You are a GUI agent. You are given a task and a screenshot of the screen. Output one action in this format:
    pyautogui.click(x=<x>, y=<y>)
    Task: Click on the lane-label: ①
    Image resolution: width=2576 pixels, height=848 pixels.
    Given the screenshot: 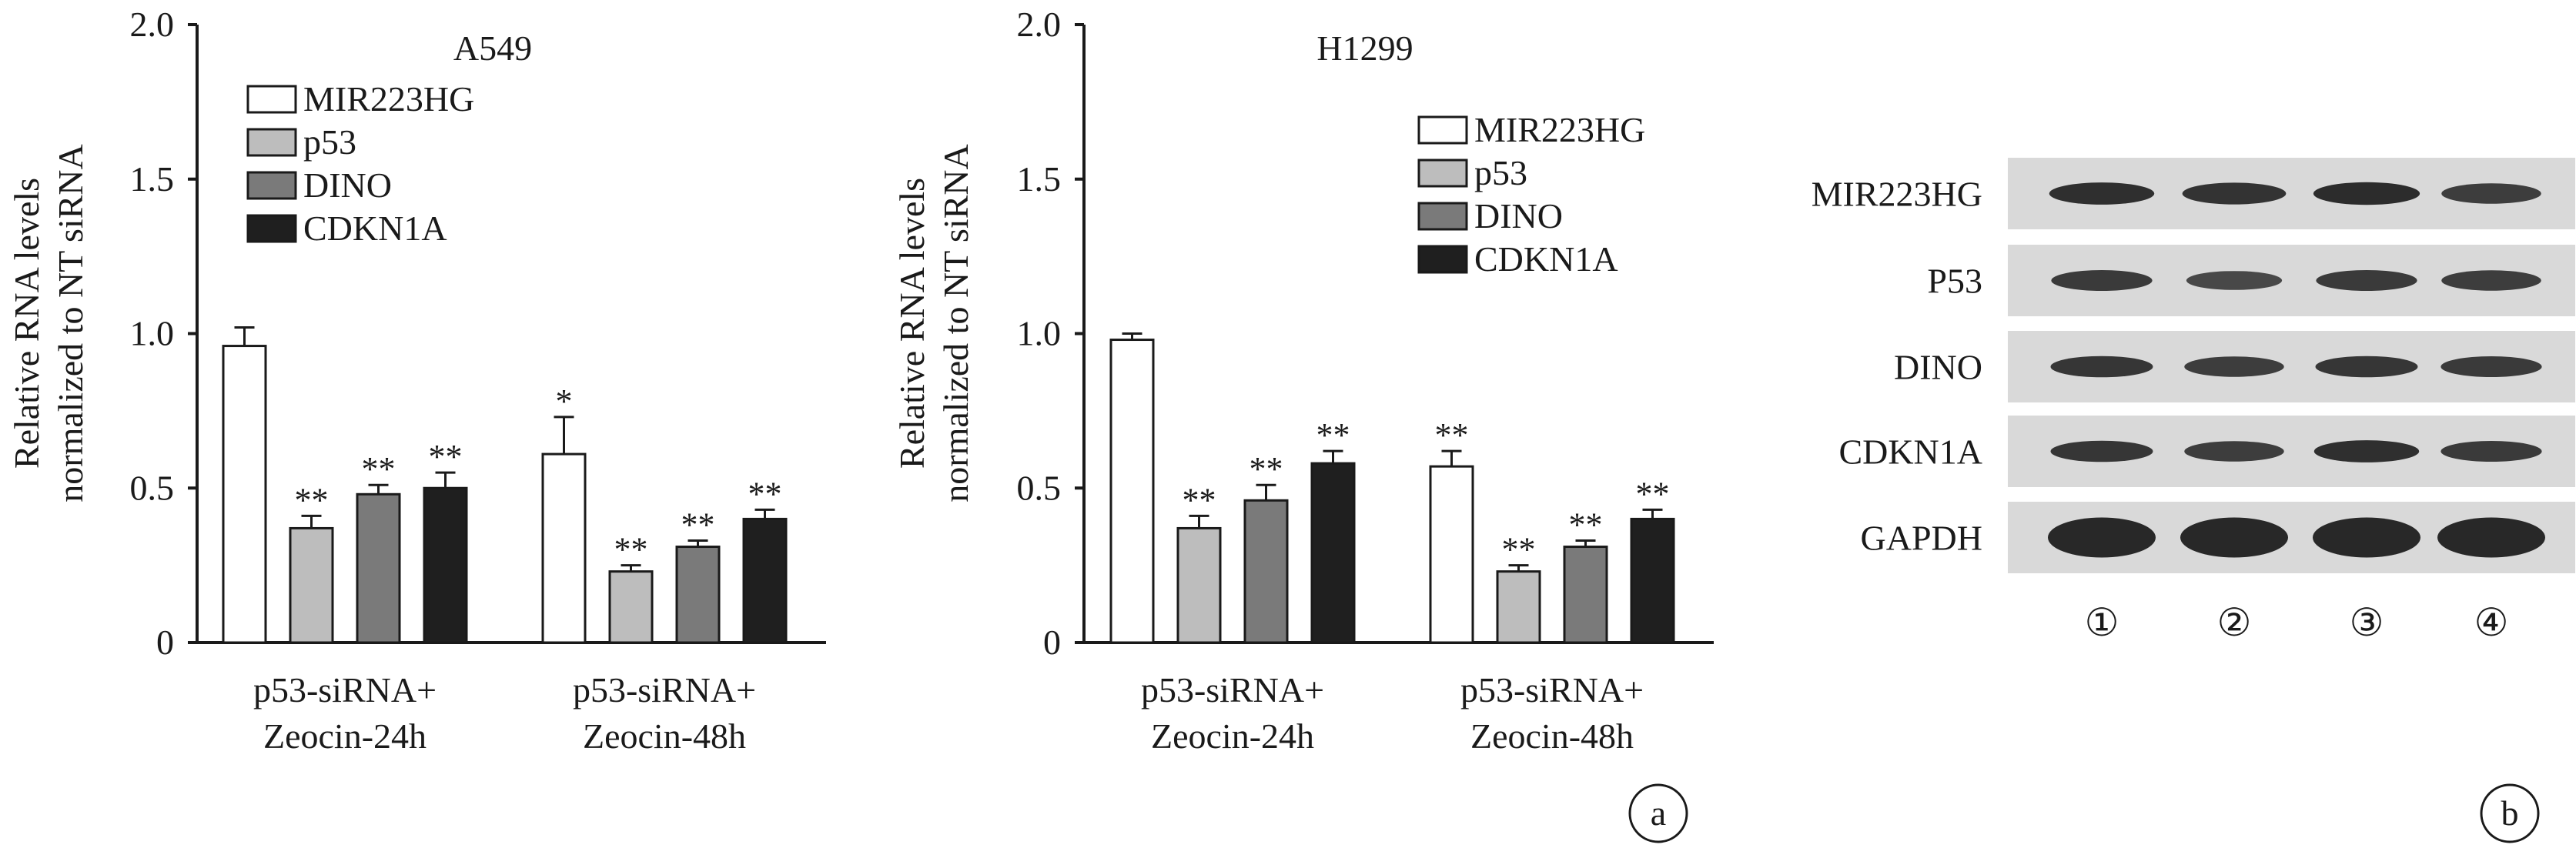 What is the action you would take?
    pyautogui.click(x=2102, y=622)
    